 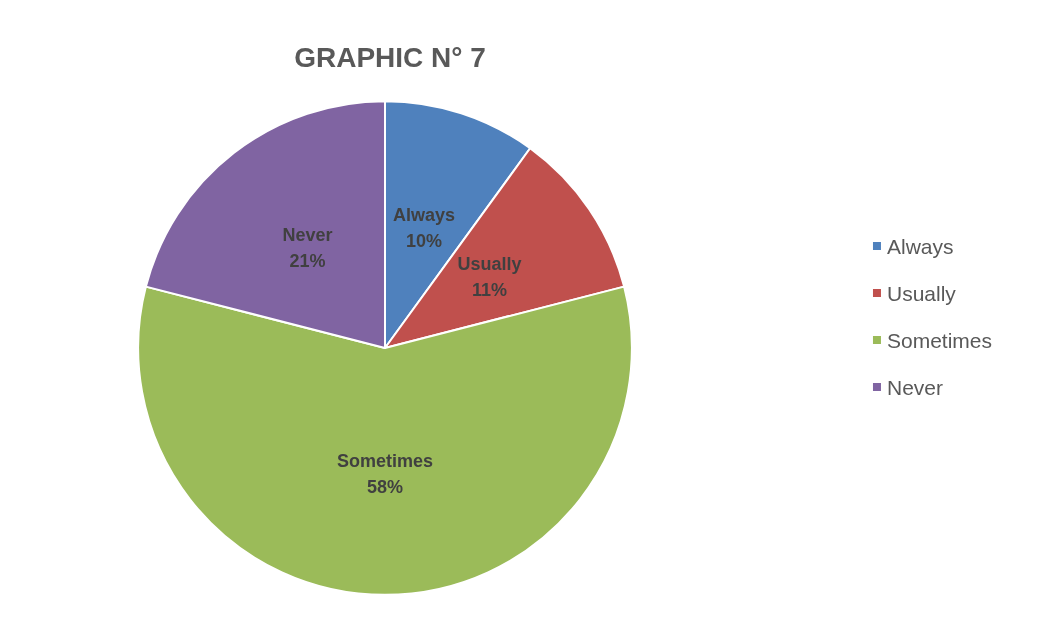 I want to click on slice-label: Never, so click(x=307, y=235).